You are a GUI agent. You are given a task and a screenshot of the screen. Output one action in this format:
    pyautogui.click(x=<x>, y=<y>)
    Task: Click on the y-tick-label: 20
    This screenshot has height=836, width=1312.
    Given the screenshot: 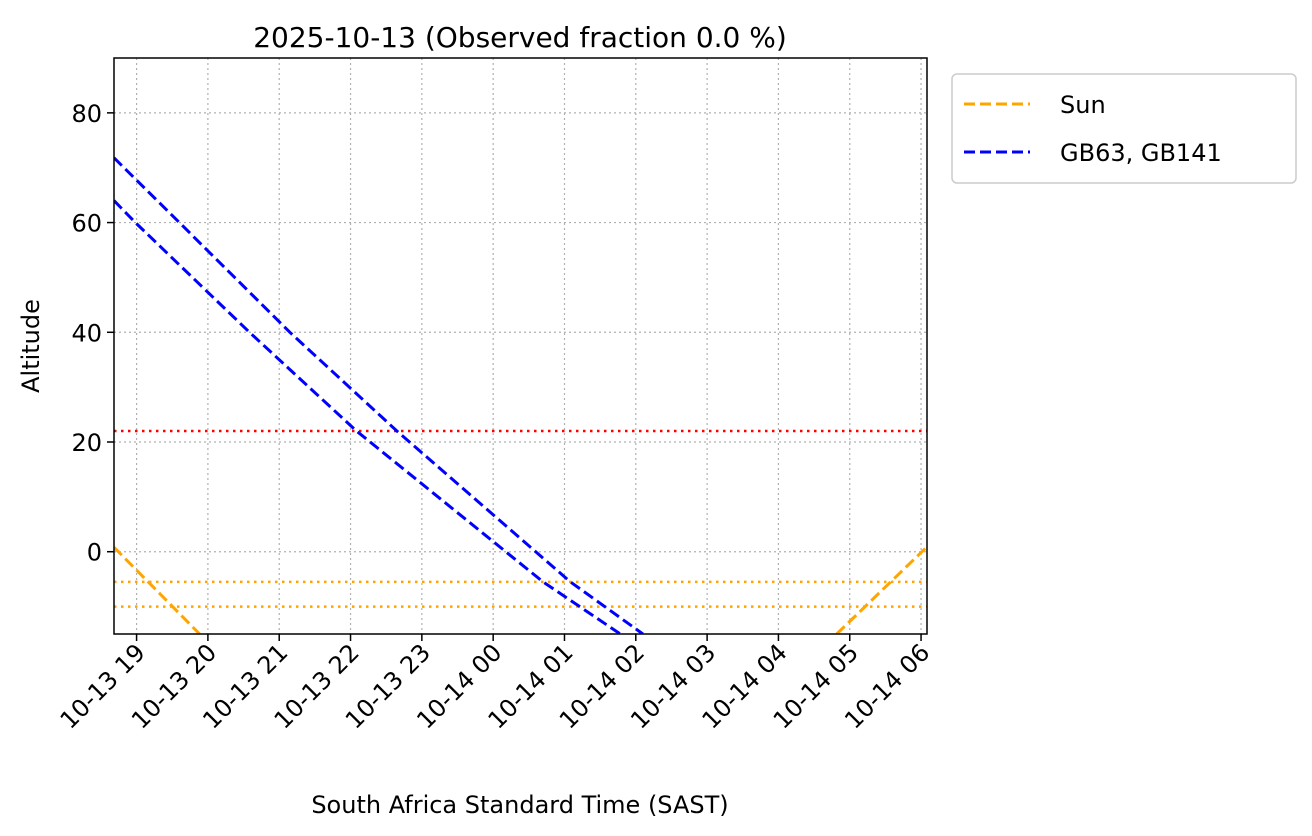 What is the action you would take?
    pyautogui.click(x=86, y=443)
    